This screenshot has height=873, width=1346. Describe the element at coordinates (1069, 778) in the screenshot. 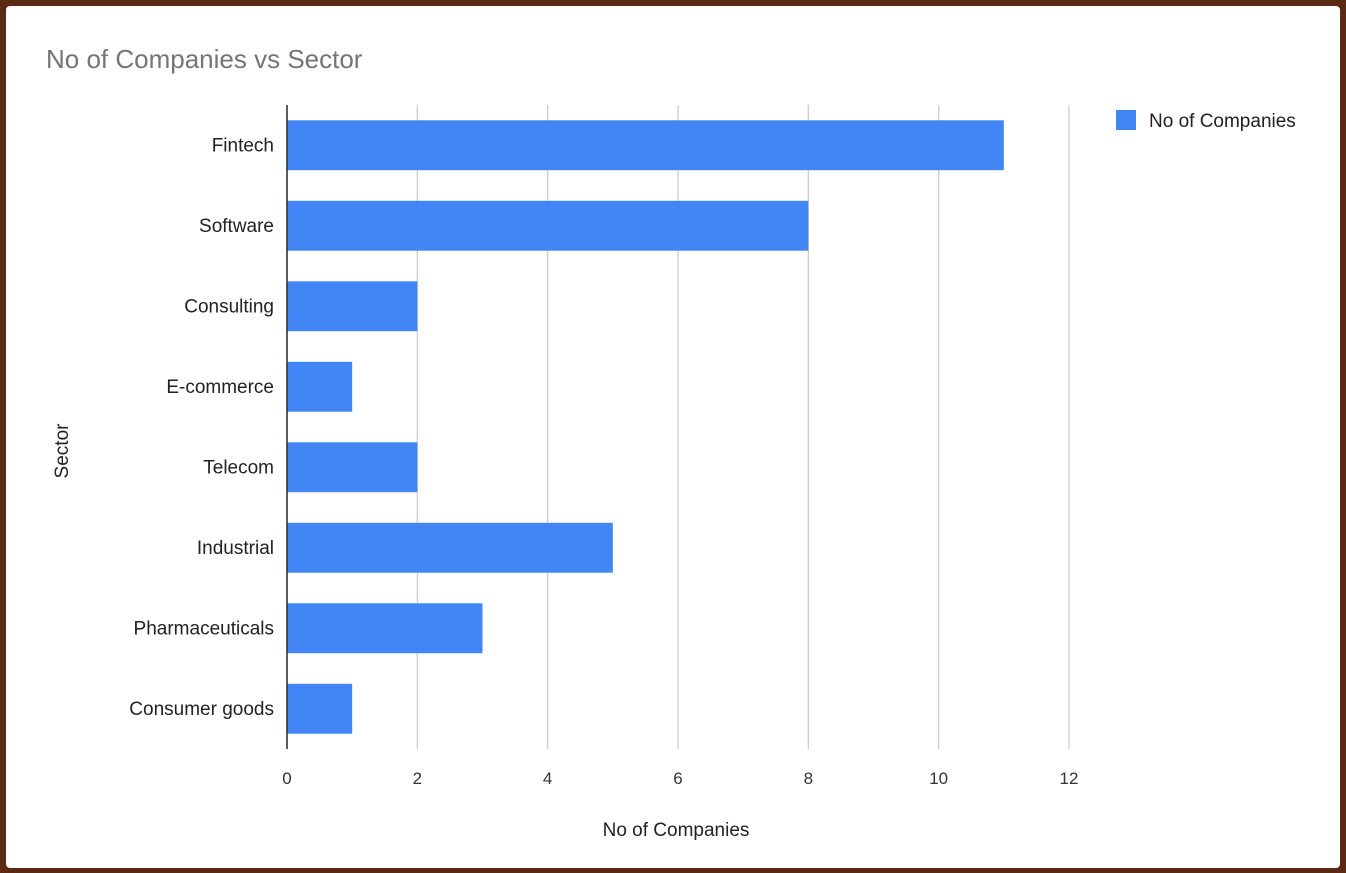

I see `x-tick-label: 12` at that location.